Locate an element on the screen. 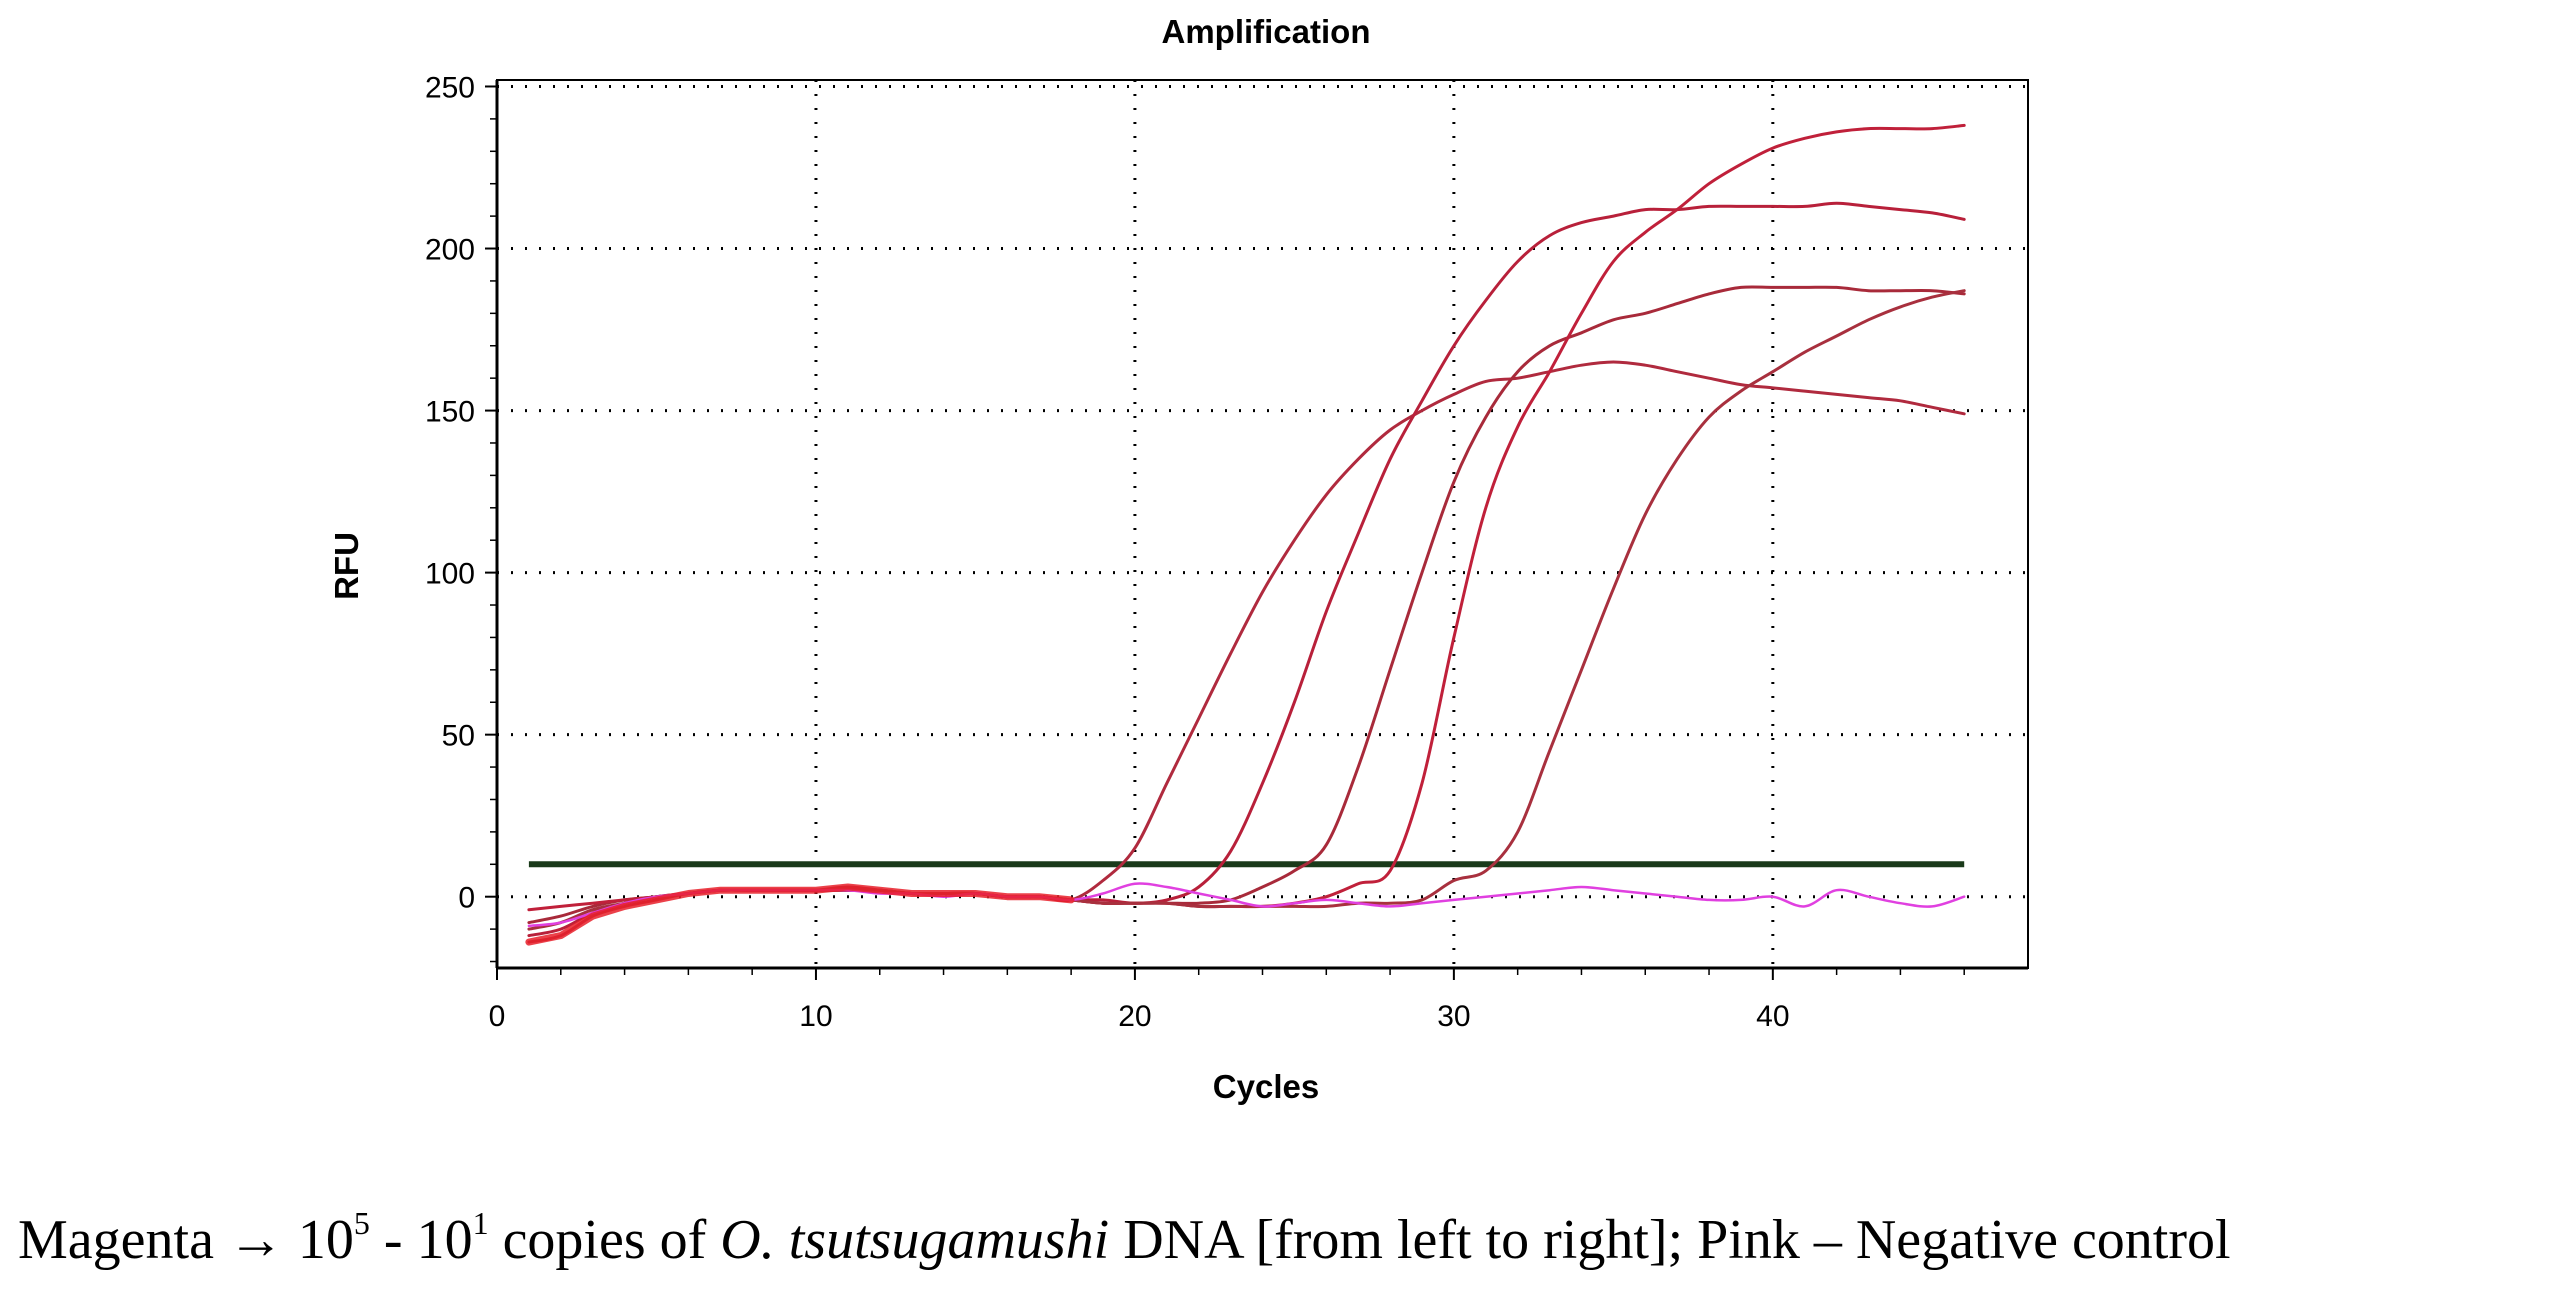  caption-exp-low: 1 is located at coordinates (480, 1223).